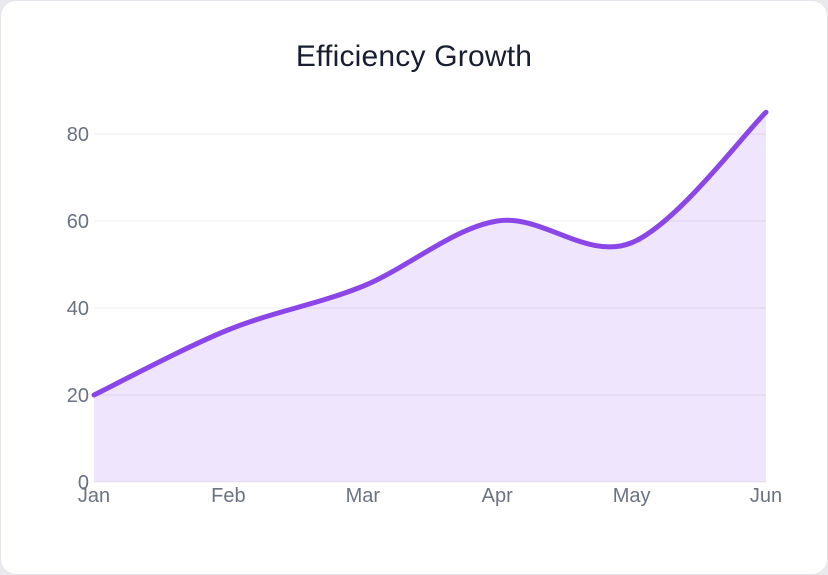  Describe the element at coordinates (78, 396) in the screenshot. I see `y-axis-tick-label-20: 20` at that location.